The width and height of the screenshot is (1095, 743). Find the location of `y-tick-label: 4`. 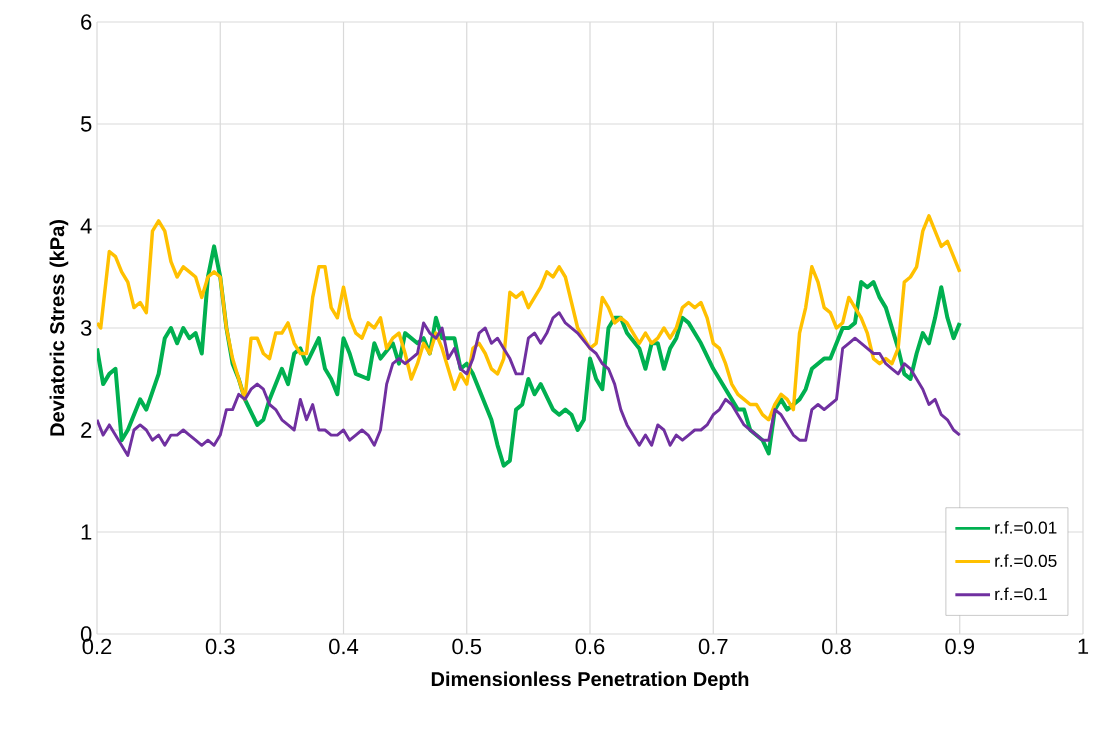

y-tick-label: 4 is located at coordinates (86, 226).